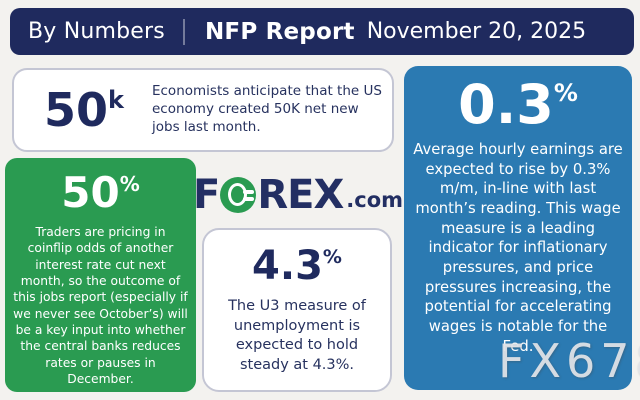 This screenshot has height=400, width=640. I want to click on report-title: NFP Report, so click(279, 31).